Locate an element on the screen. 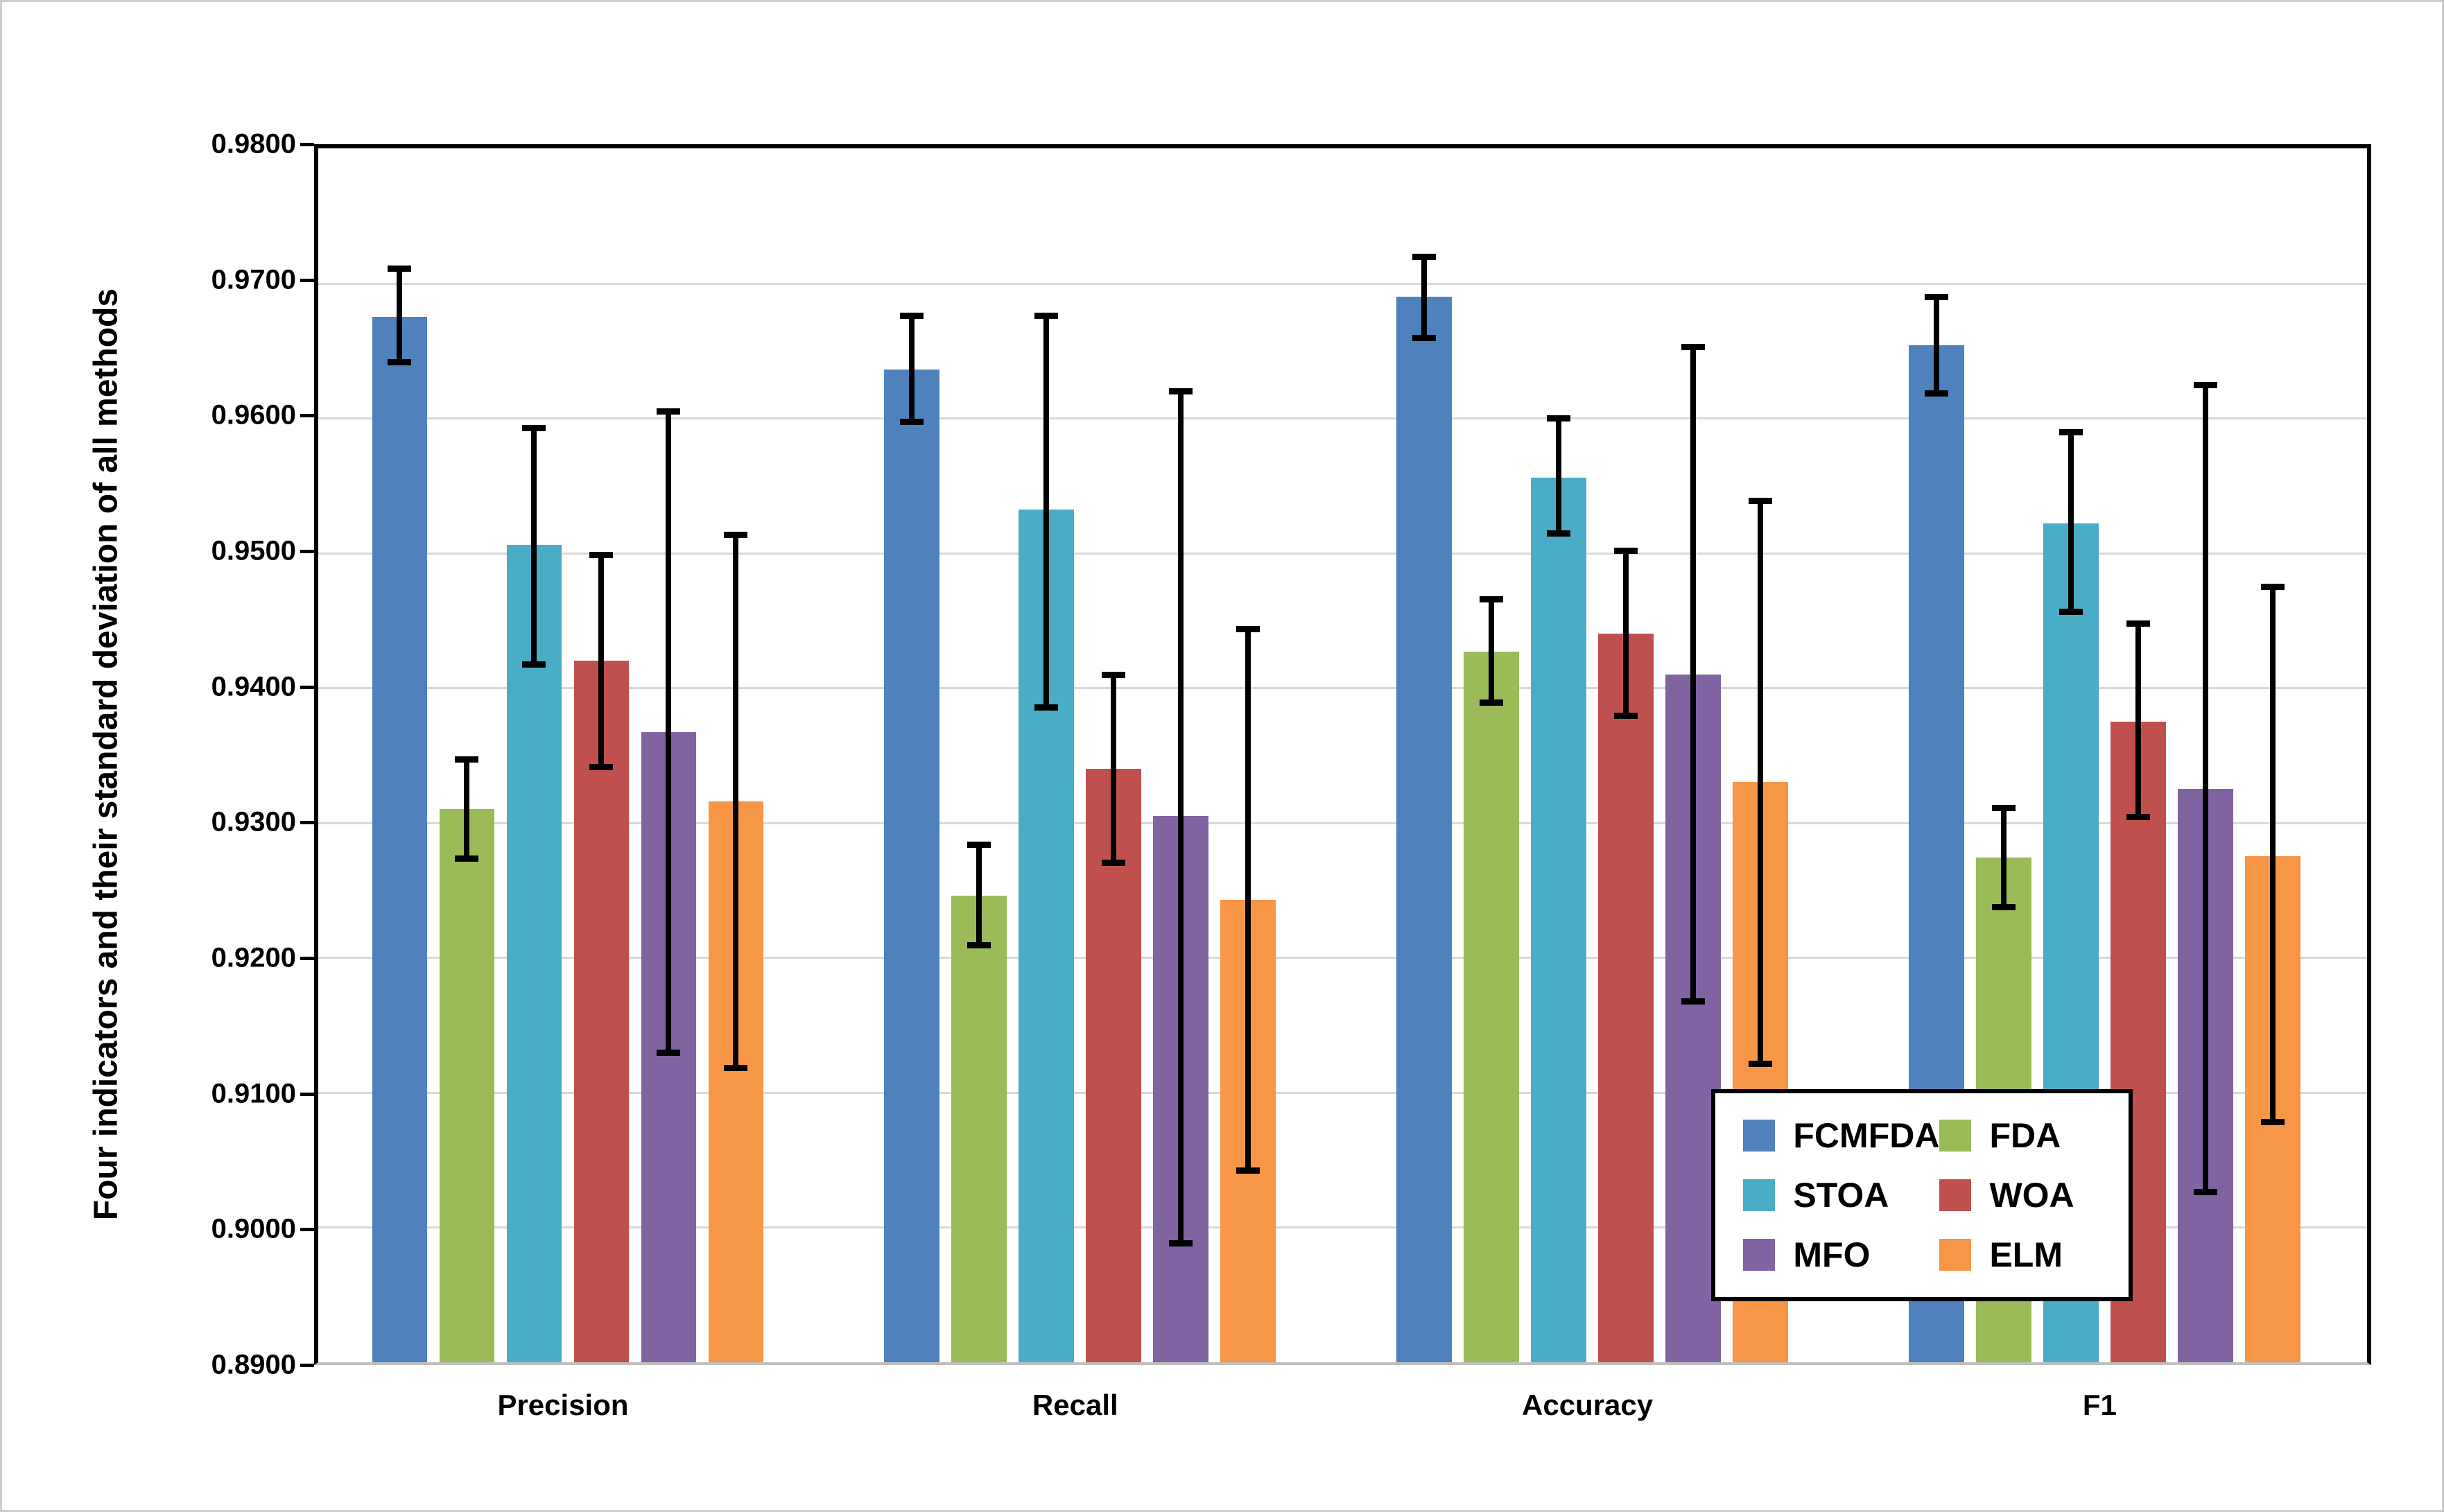 This screenshot has height=1512, width=2444. error-bar-STOA-Precision is located at coordinates (534, 546).